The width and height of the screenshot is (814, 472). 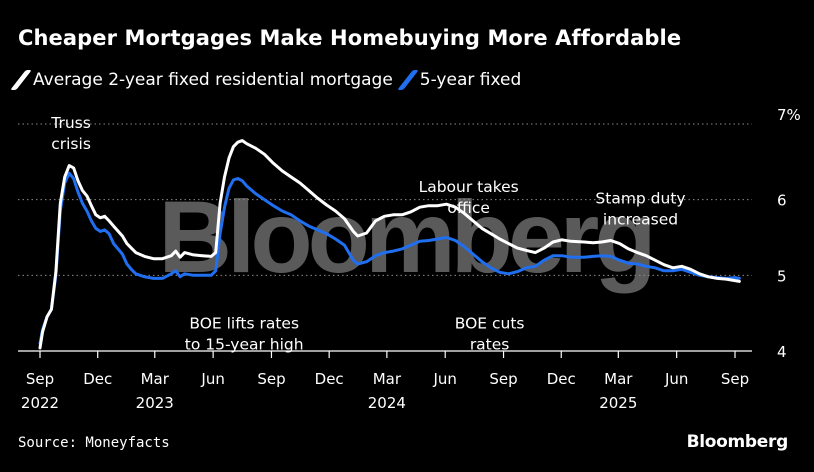 I want to click on x-tick-year: 2023, so click(x=155, y=403).